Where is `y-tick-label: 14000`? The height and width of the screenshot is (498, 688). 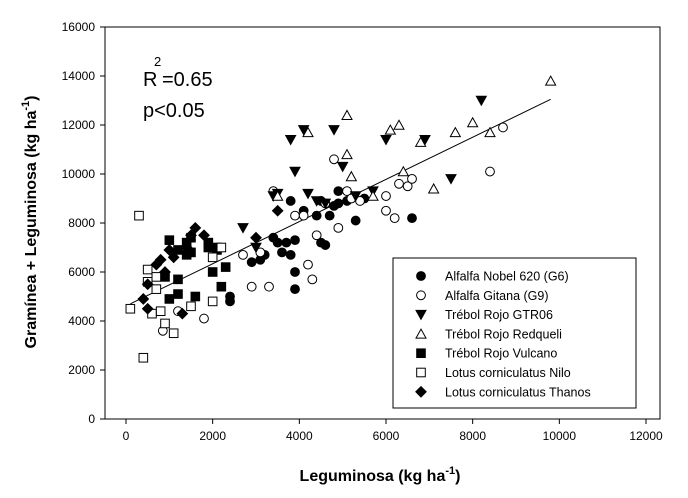 y-tick-label: 14000 is located at coordinates (79, 76).